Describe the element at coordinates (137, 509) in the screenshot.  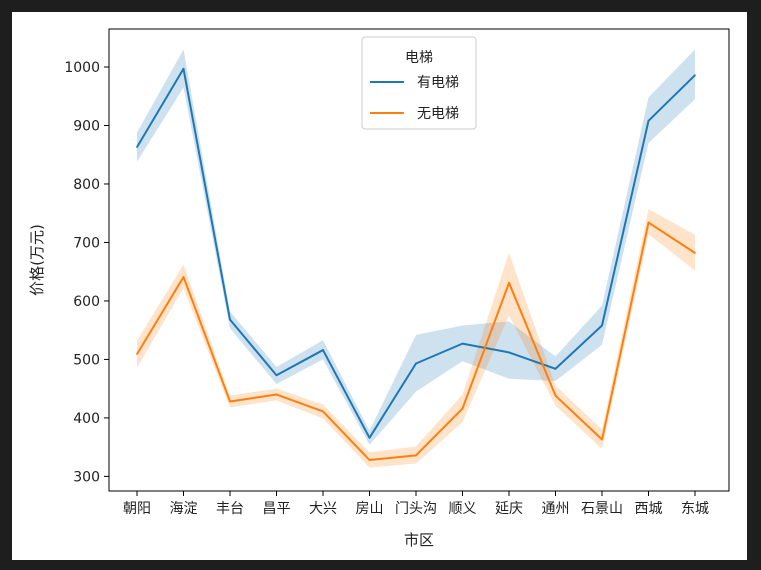
I see `x-tick-label: 朝阳` at that location.